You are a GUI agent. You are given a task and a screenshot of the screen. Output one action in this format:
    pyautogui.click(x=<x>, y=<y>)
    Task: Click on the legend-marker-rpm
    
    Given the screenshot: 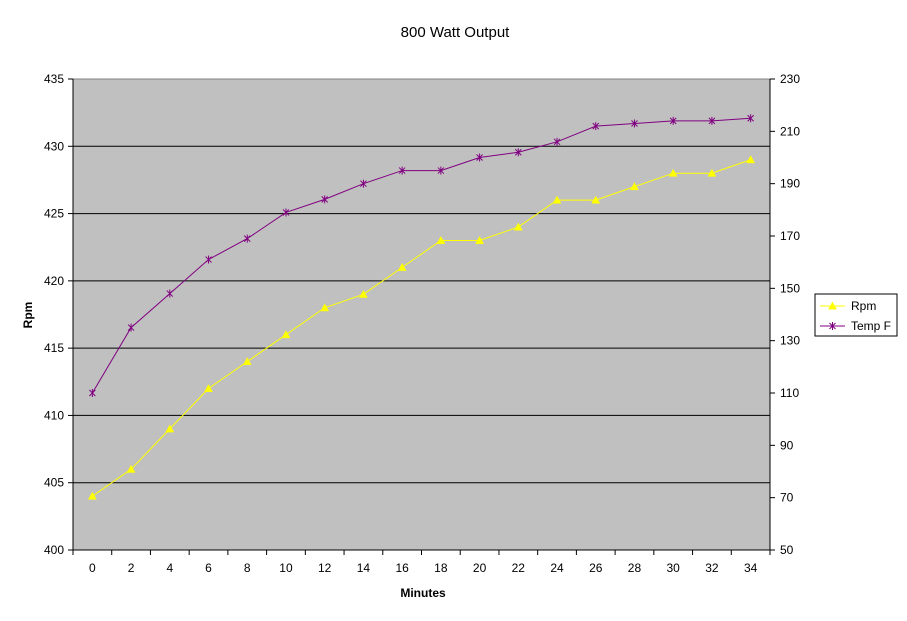 What is the action you would take?
    pyautogui.click(x=832, y=305)
    